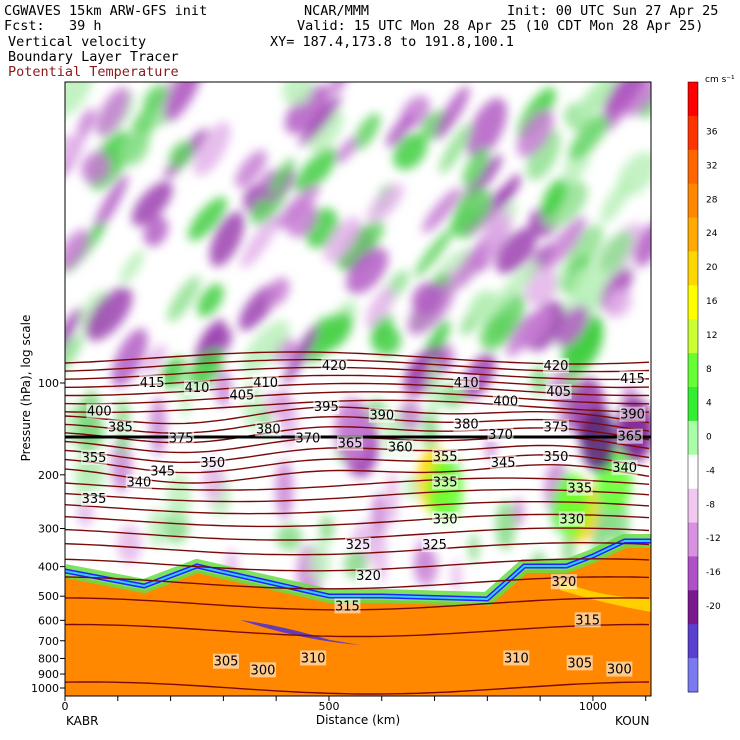  What do you see at coordinates (48, 658) in the screenshot?
I see `y-tick-label: 800` at bounding box center [48, 658].